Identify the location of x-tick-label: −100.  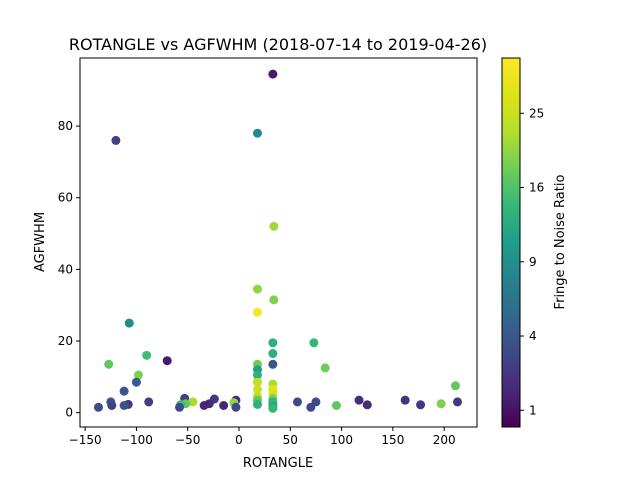
(136, 440).